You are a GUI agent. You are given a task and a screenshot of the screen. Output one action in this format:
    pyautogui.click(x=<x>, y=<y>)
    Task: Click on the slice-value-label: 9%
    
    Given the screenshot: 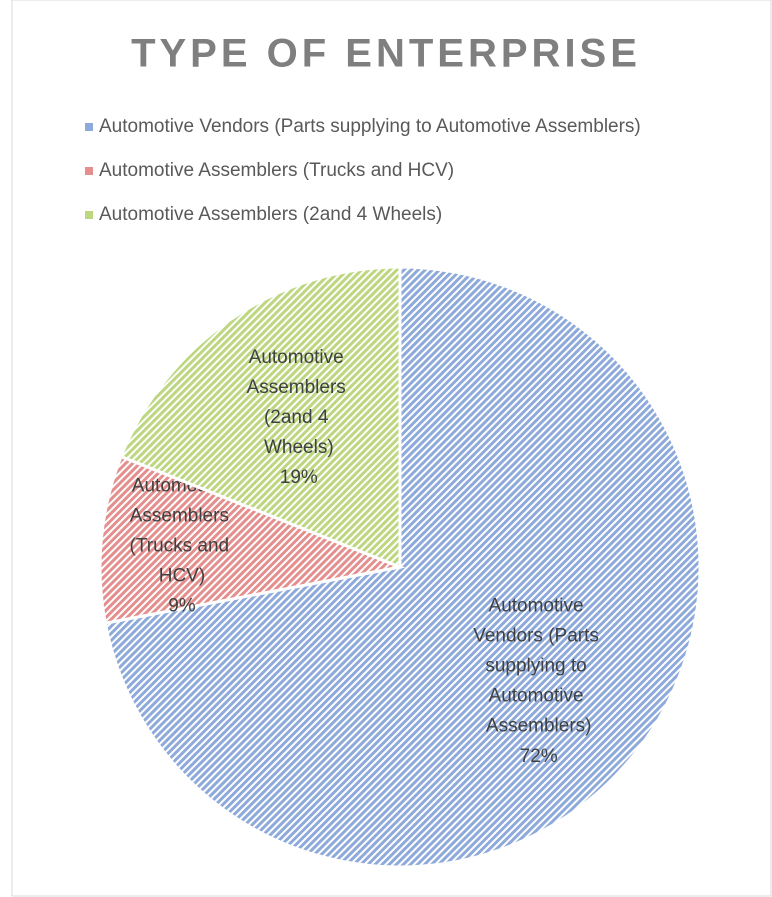 What is the action you would take?
    pyautogui.click(x=182, y=605)
    